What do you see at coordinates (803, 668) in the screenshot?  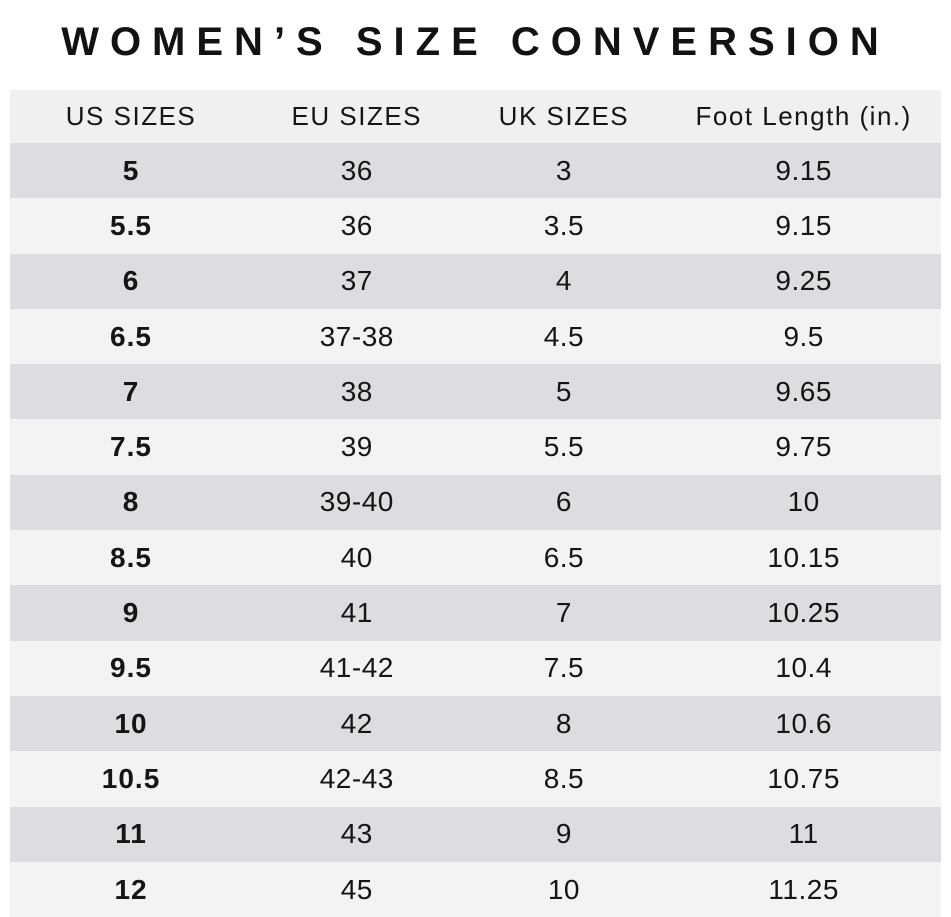 I see `cell-foot-length: 10.4` at bounding box center [803, 668].